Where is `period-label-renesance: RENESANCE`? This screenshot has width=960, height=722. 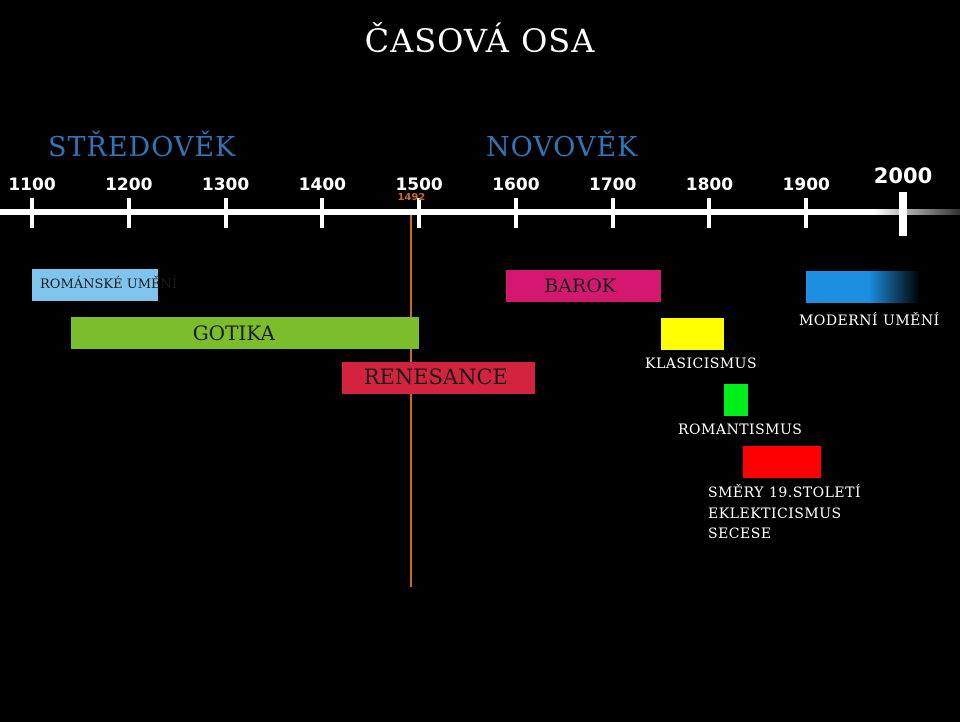
period-label-renesance: RENESANCE is located at coordinates (435, 377).